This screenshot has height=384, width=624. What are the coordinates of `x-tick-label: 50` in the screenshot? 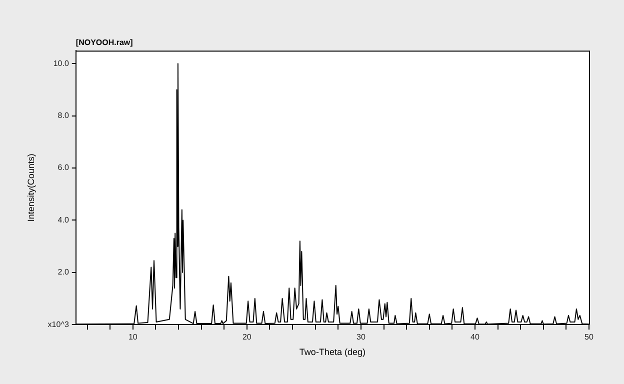 It's located at (589, 337).